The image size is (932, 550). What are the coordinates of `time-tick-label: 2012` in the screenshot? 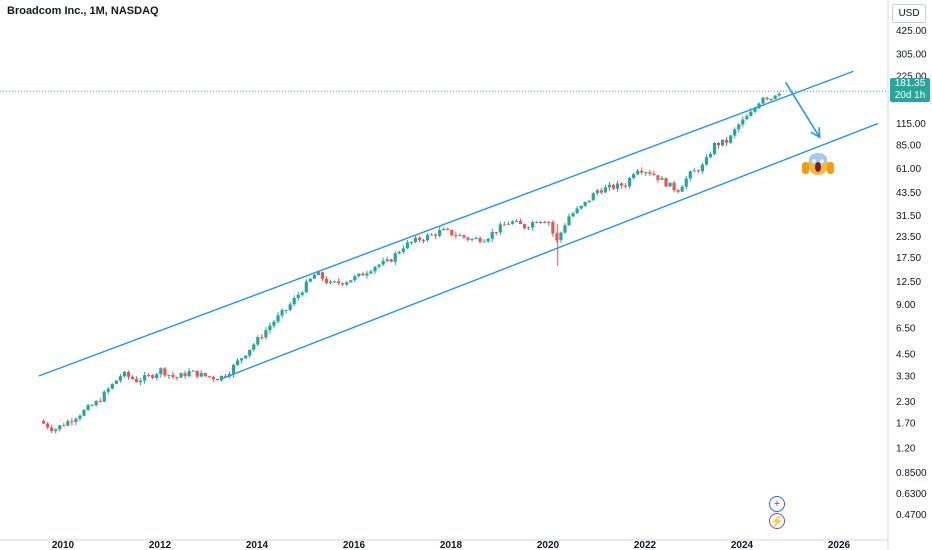 It's located at (160, 545).